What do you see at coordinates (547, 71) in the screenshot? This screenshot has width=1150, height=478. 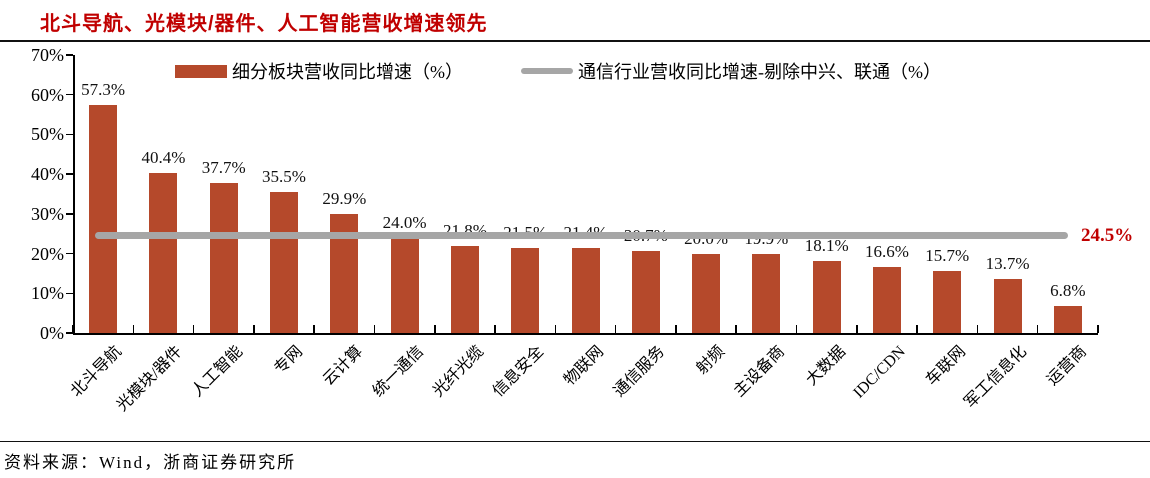 I see `legend-line-swatch-icon` at bounding box center [547, 71].